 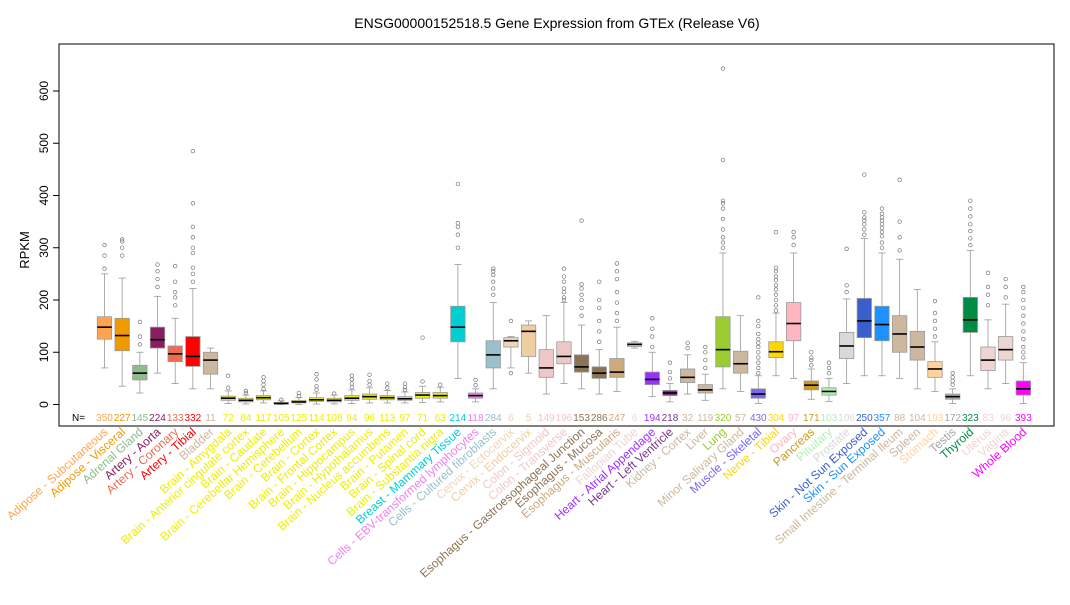 I want to click on sample-count-label: 118, so click(x=476, y=418).